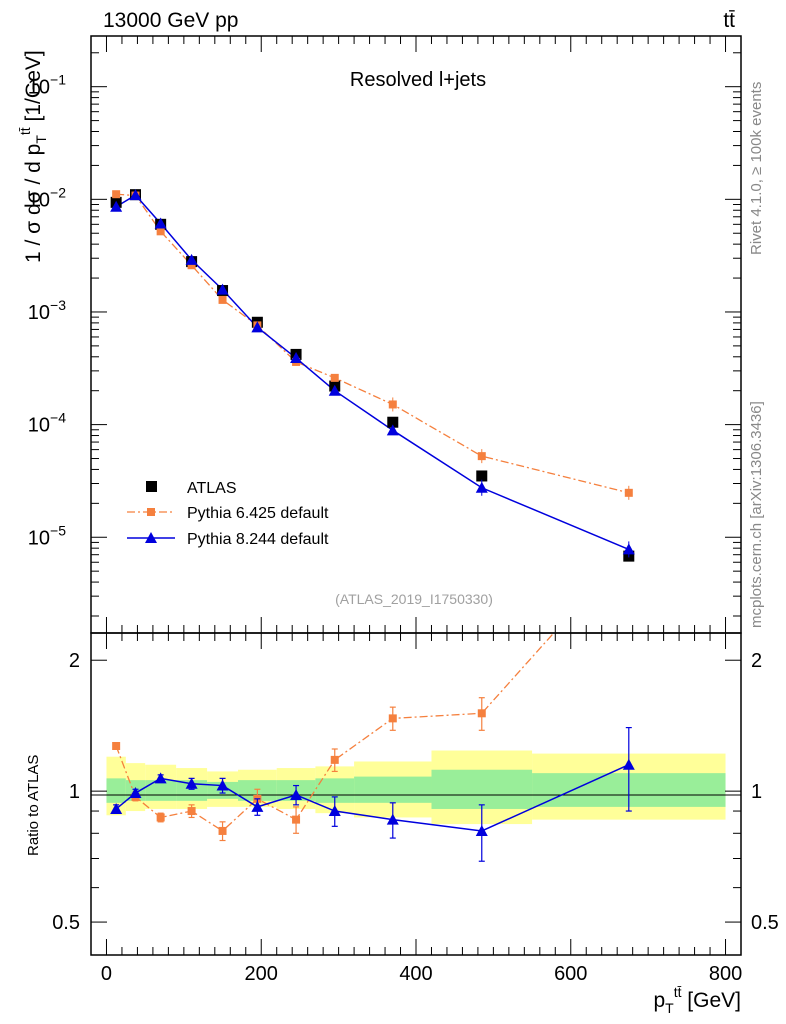 The width and height of the screenshot is (786, 1024). I want to click on x-tick-label: 800, so click(725, 974).